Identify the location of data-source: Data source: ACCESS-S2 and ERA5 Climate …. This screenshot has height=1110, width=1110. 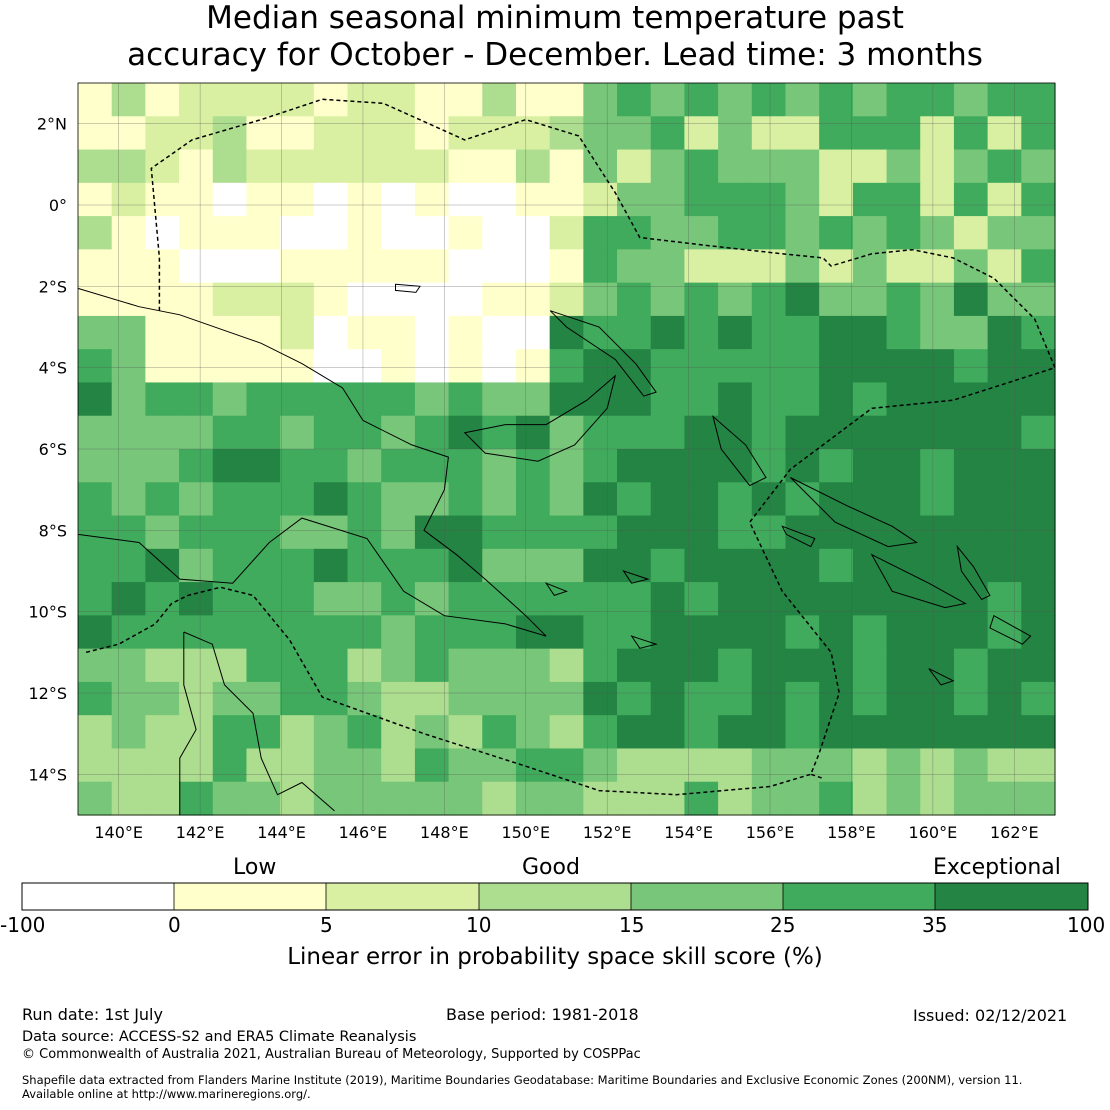
(219, 1037).